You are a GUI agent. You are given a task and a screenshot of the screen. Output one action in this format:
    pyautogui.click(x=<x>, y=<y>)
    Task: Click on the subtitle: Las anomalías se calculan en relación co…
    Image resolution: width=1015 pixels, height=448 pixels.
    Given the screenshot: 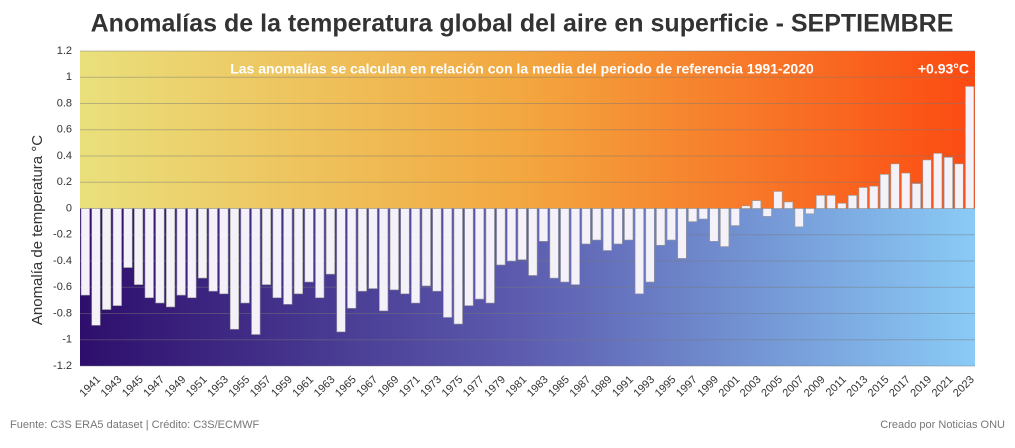 What is the action you would take?
    pyautogui.click(x=522, y=69)
    